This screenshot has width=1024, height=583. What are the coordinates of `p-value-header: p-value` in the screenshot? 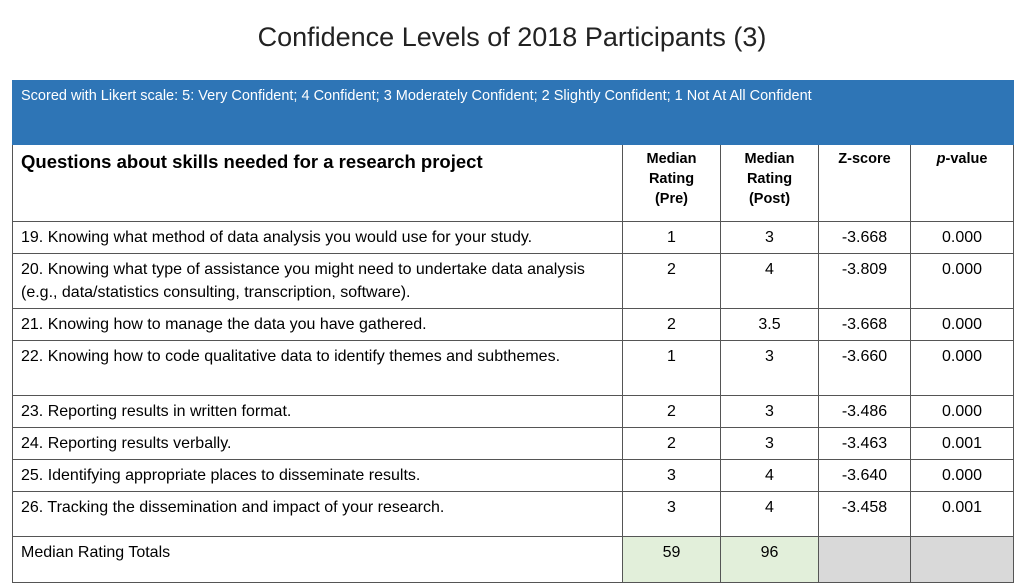 It's located at (962, 183).